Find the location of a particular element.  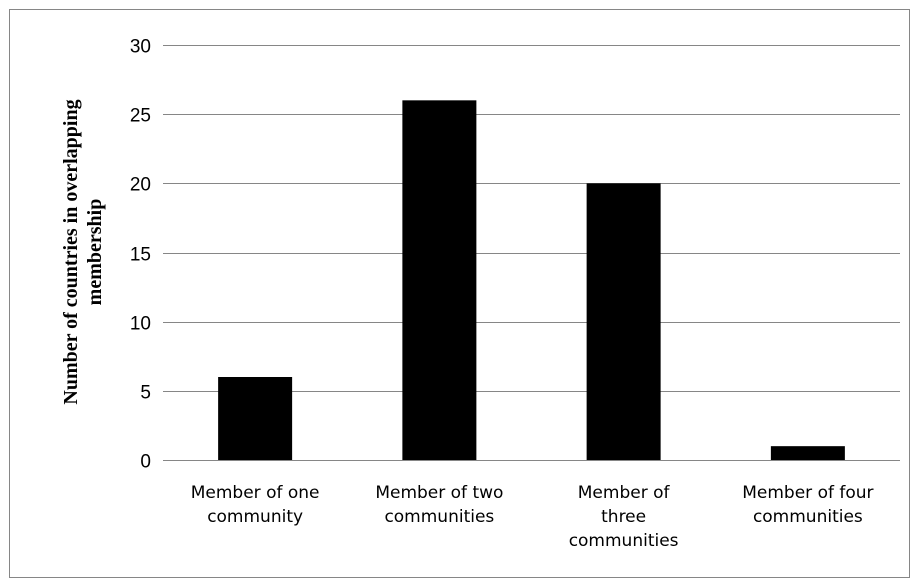

x-category-label-line: Member of is located at coordinates (624, 493).